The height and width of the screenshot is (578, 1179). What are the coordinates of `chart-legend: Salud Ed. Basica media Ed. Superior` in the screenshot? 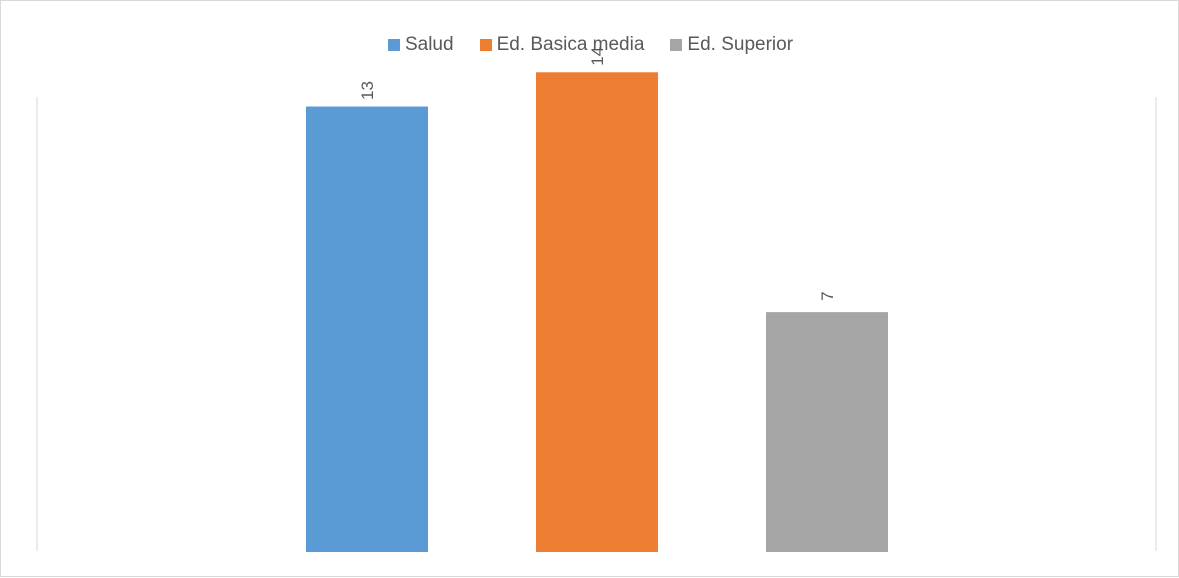 It's located at (590, 45).